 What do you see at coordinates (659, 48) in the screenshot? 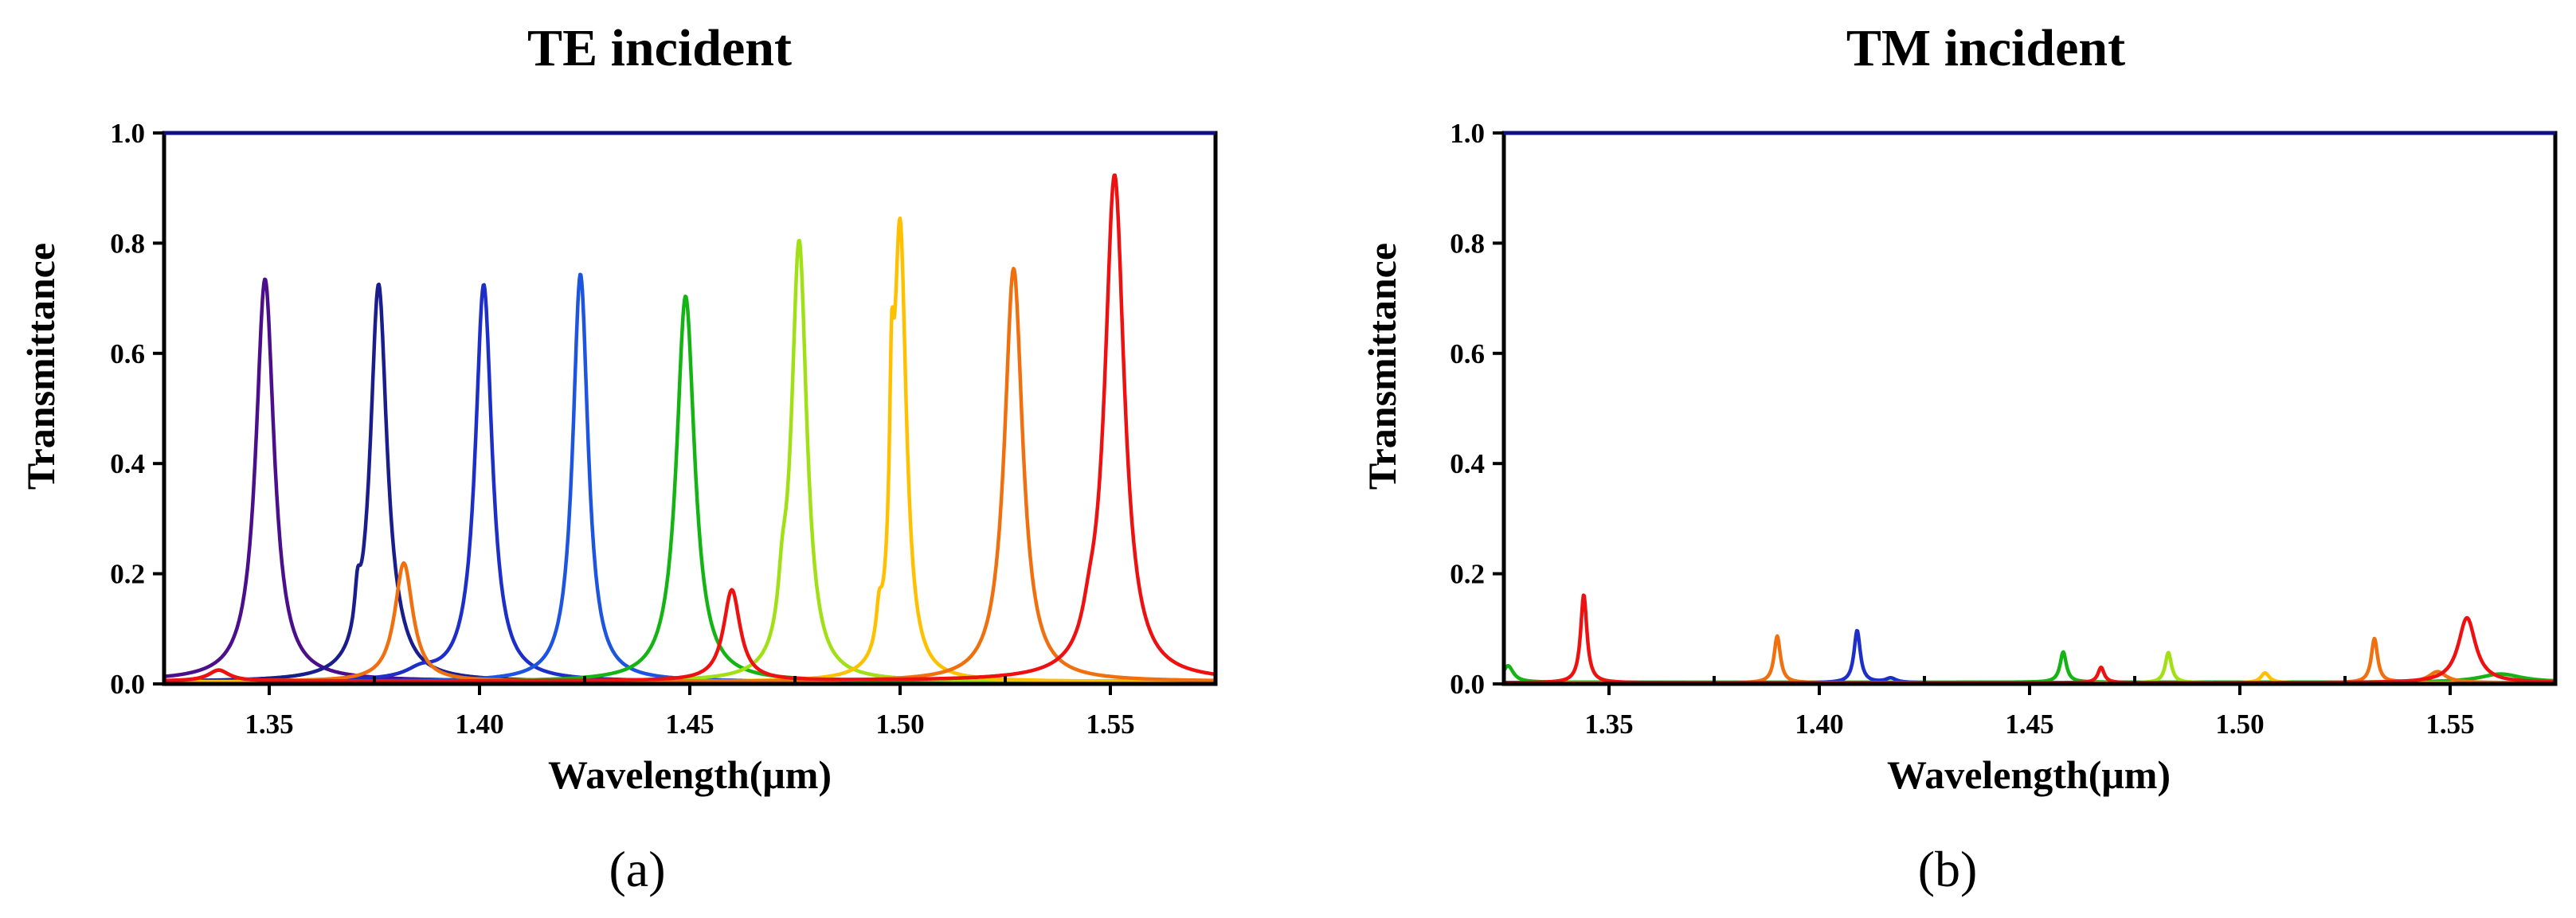
I see `chart-title: TE incident` at bounding box center [659, 48].